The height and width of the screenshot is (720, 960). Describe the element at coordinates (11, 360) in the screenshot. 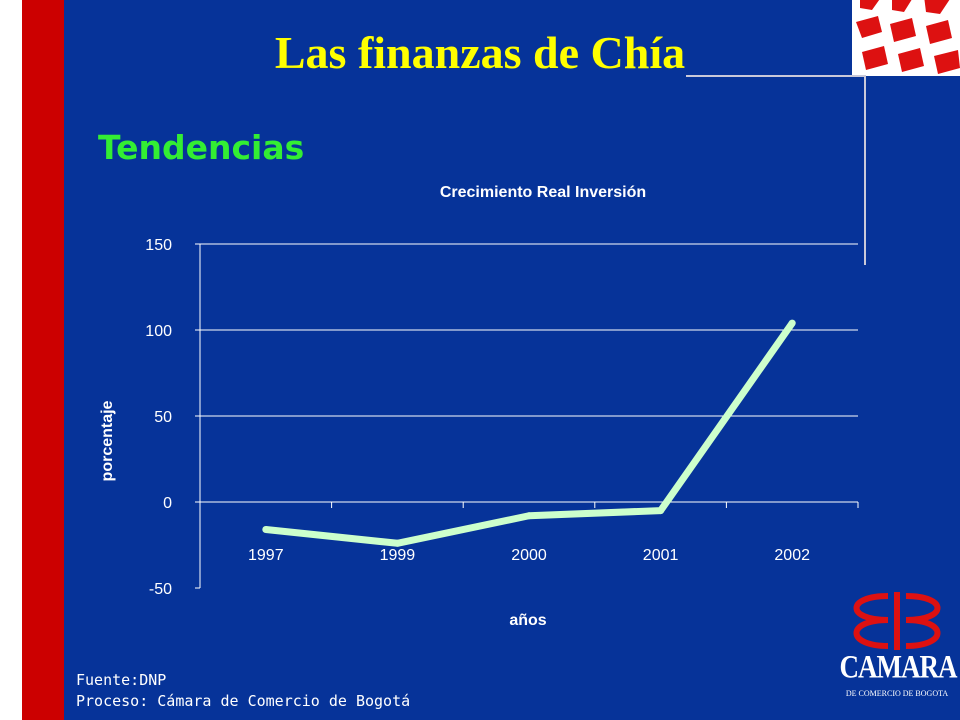

I see `left-white-strip` at that location.